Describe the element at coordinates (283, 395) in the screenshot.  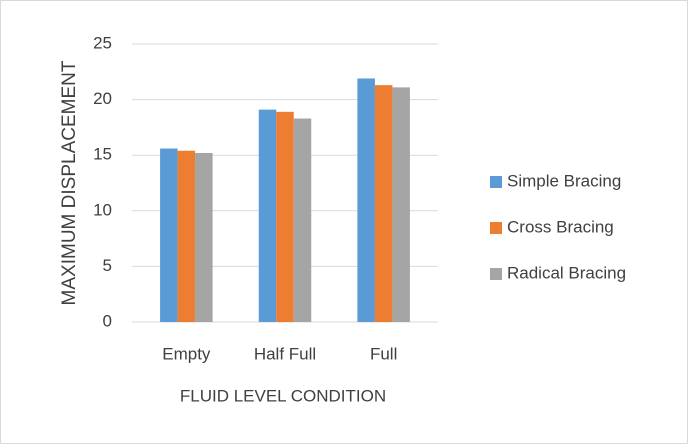
I see `x-axis-title: FLUID LEVEL CONDITION` at that location.